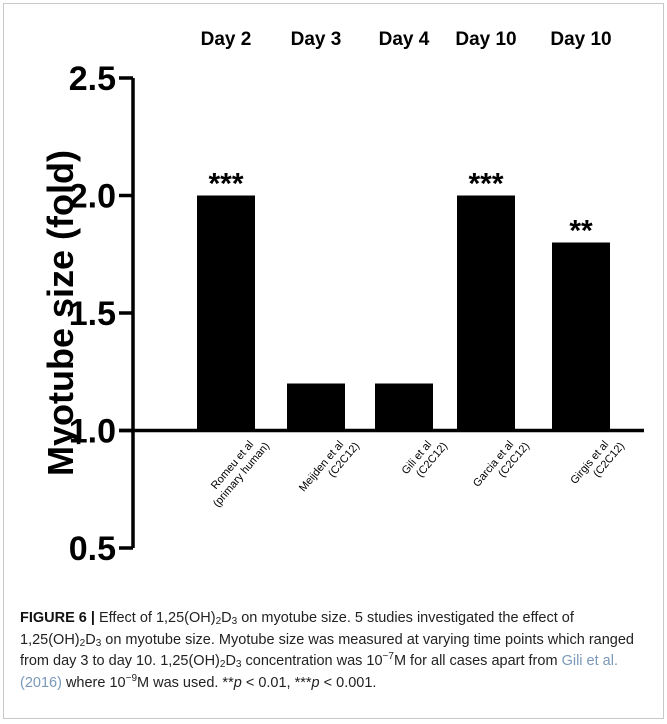  I want to click on caption-sup: −7, so click(388, 656).